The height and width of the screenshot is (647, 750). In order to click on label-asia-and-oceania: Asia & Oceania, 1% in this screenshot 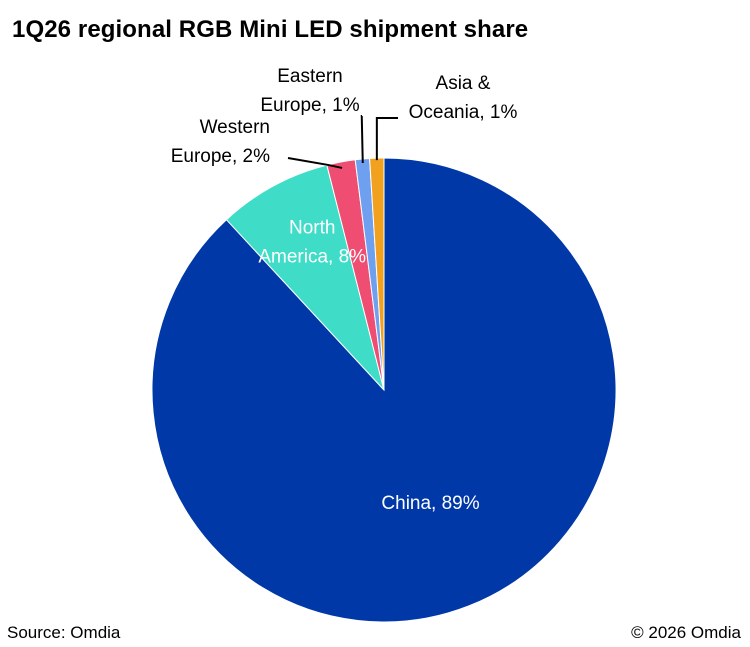, I will do `click(463, 98)`.